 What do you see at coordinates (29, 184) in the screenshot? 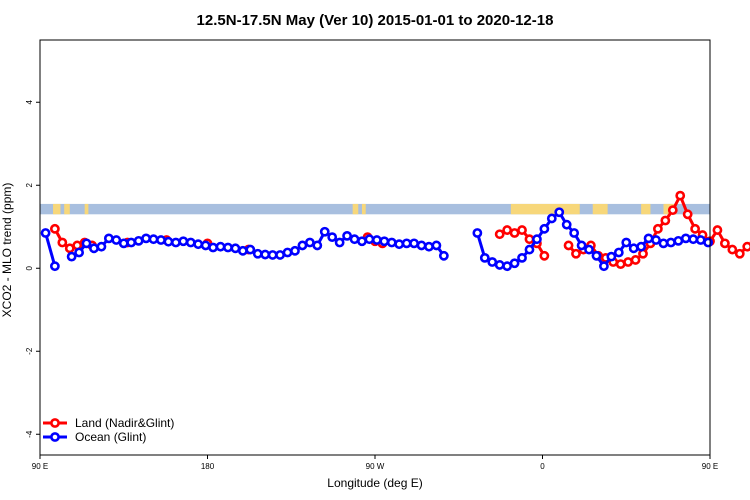
I see `y-tick-label: 2` at bounding box center [29, 184].